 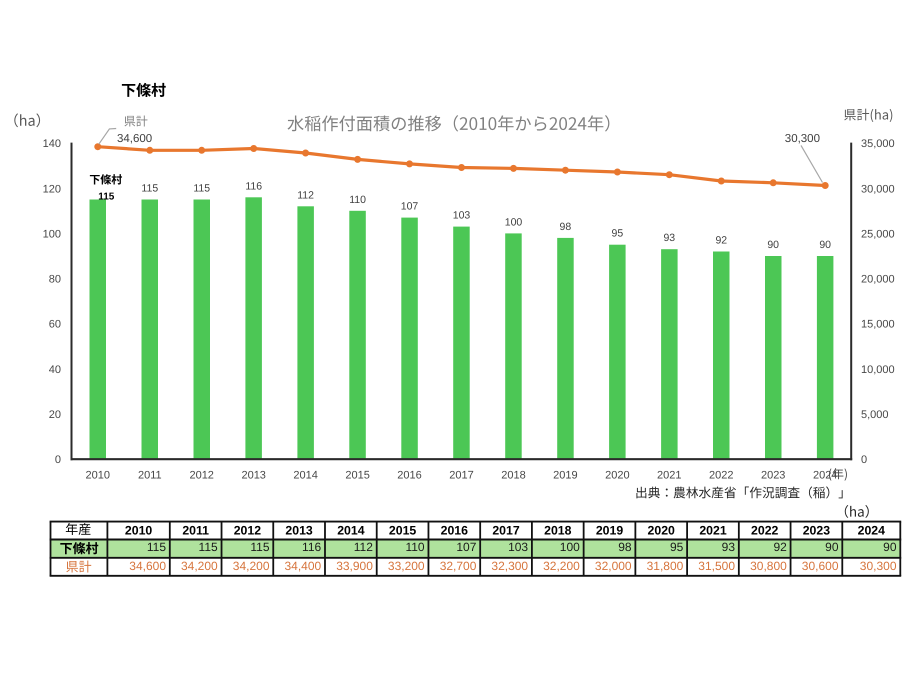 What do you see at coordinates (52, 189) in the screenshot?
I see `svg-text: 120` at bounding box center [52, 189].